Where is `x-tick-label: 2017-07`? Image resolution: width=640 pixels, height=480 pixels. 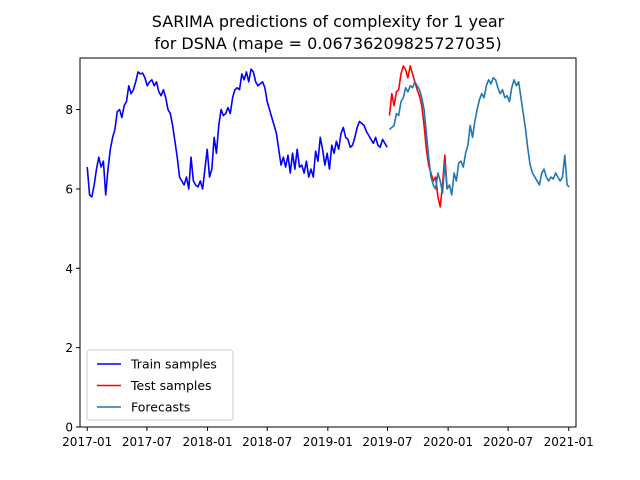
x-tick-label: 2017-07 is located at coordinates (147, 442).